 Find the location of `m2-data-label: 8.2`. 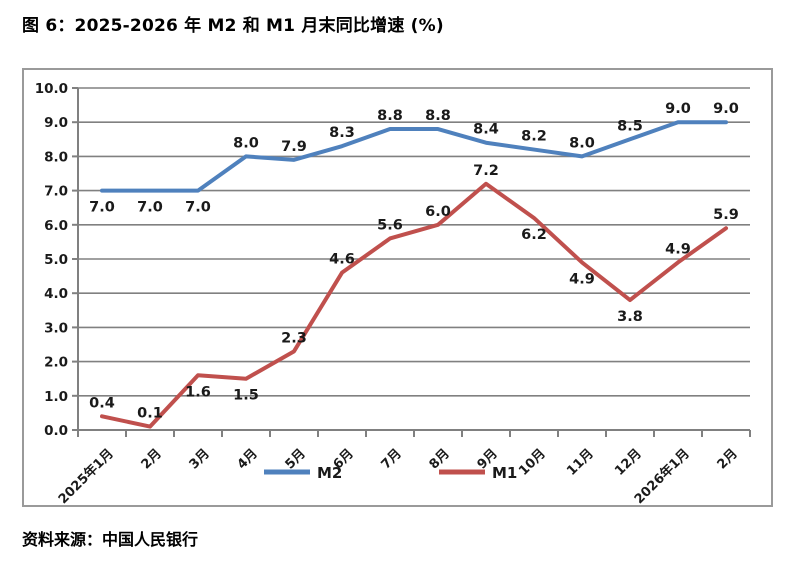

m2-data-label: 8.2 is located at coordinates (534, 137).